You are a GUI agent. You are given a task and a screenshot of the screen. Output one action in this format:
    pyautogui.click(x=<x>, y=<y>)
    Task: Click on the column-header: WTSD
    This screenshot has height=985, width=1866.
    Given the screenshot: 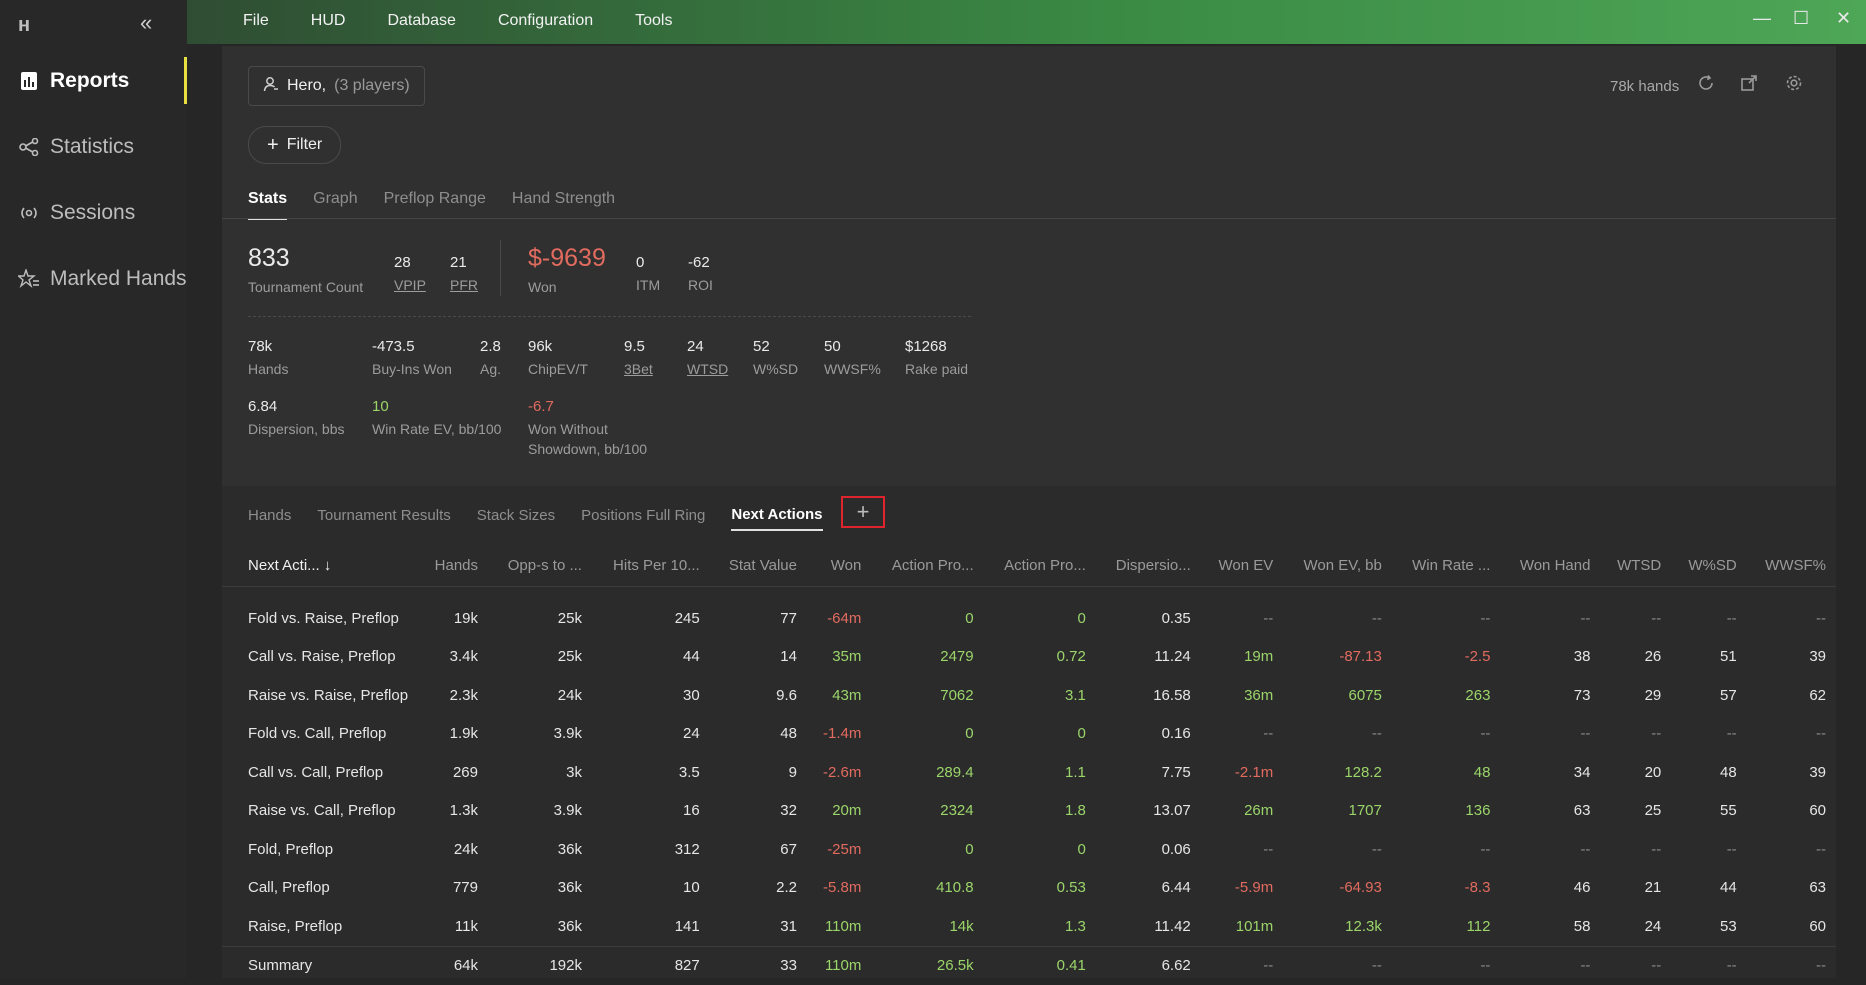 What is the action you would take?
    pyautogui.click(x=1635, y=565)
    